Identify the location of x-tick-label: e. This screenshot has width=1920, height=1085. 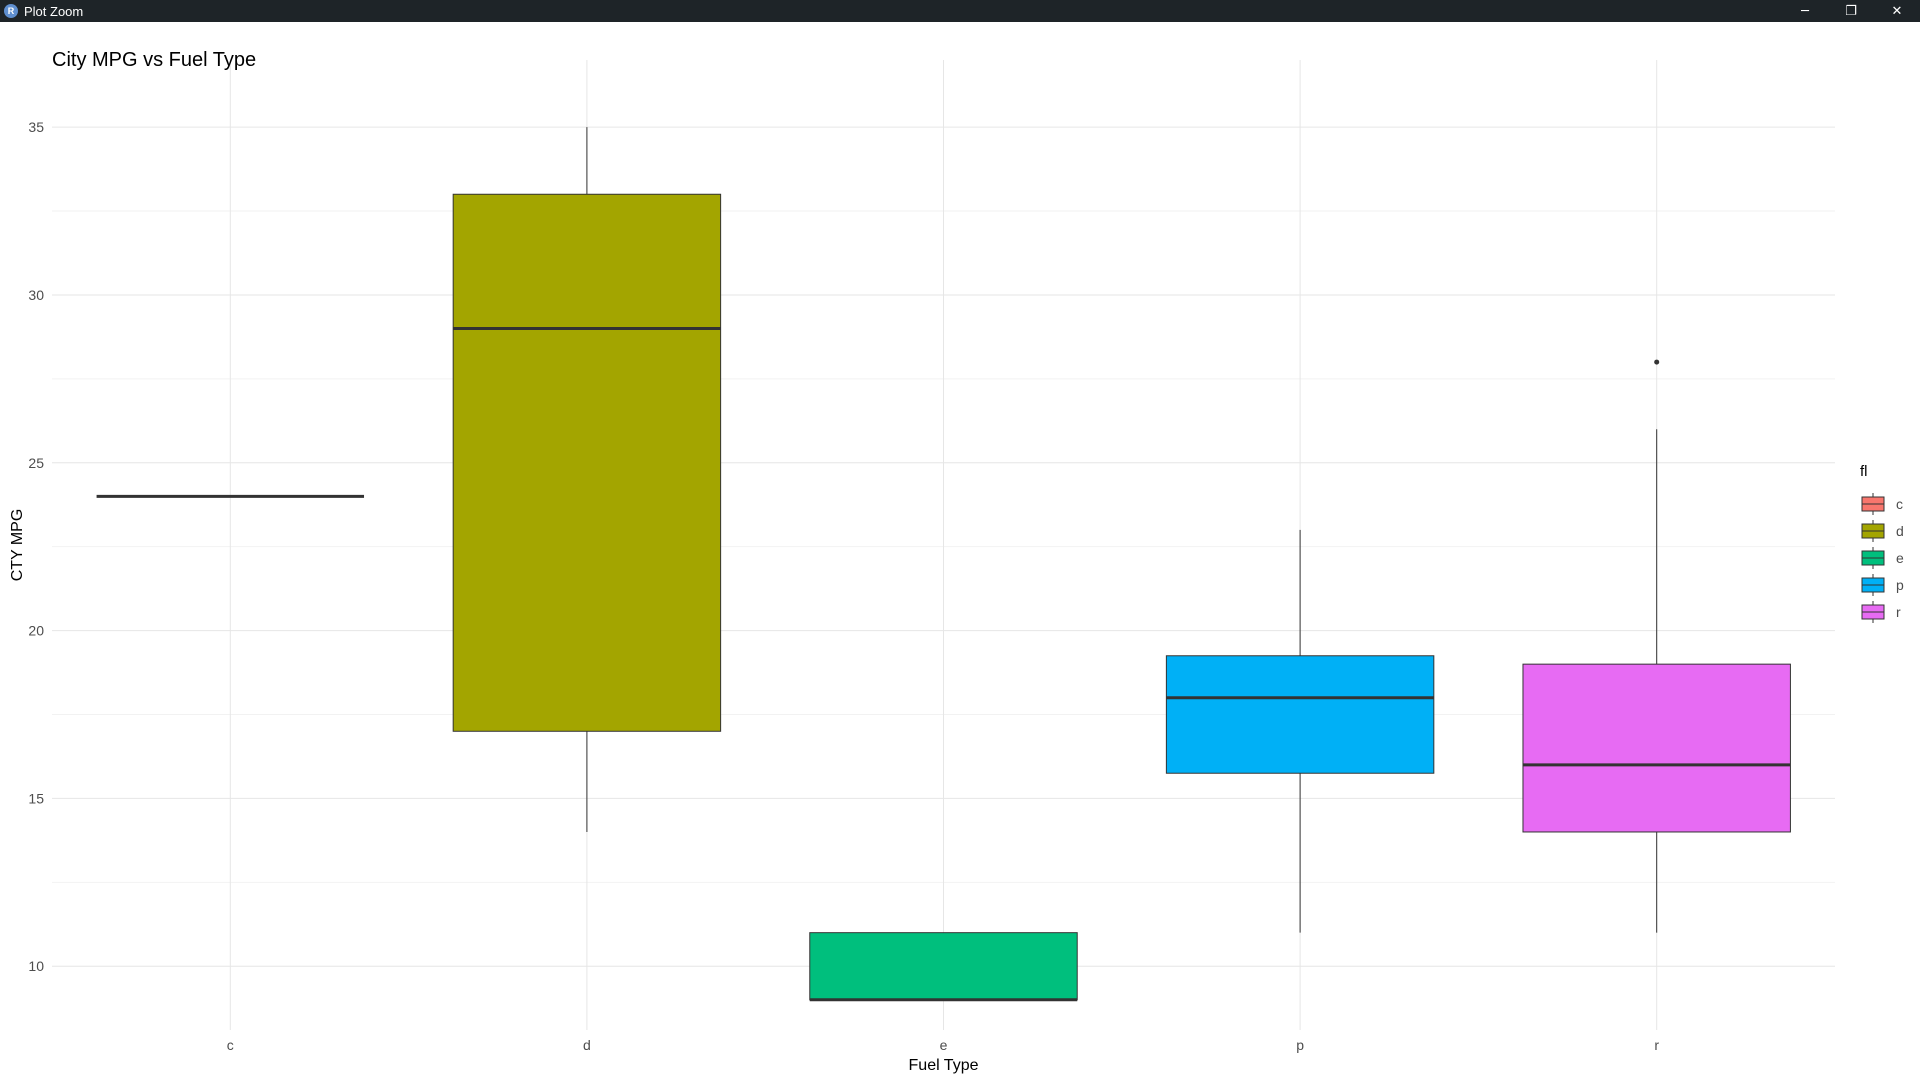
(944, 1045).